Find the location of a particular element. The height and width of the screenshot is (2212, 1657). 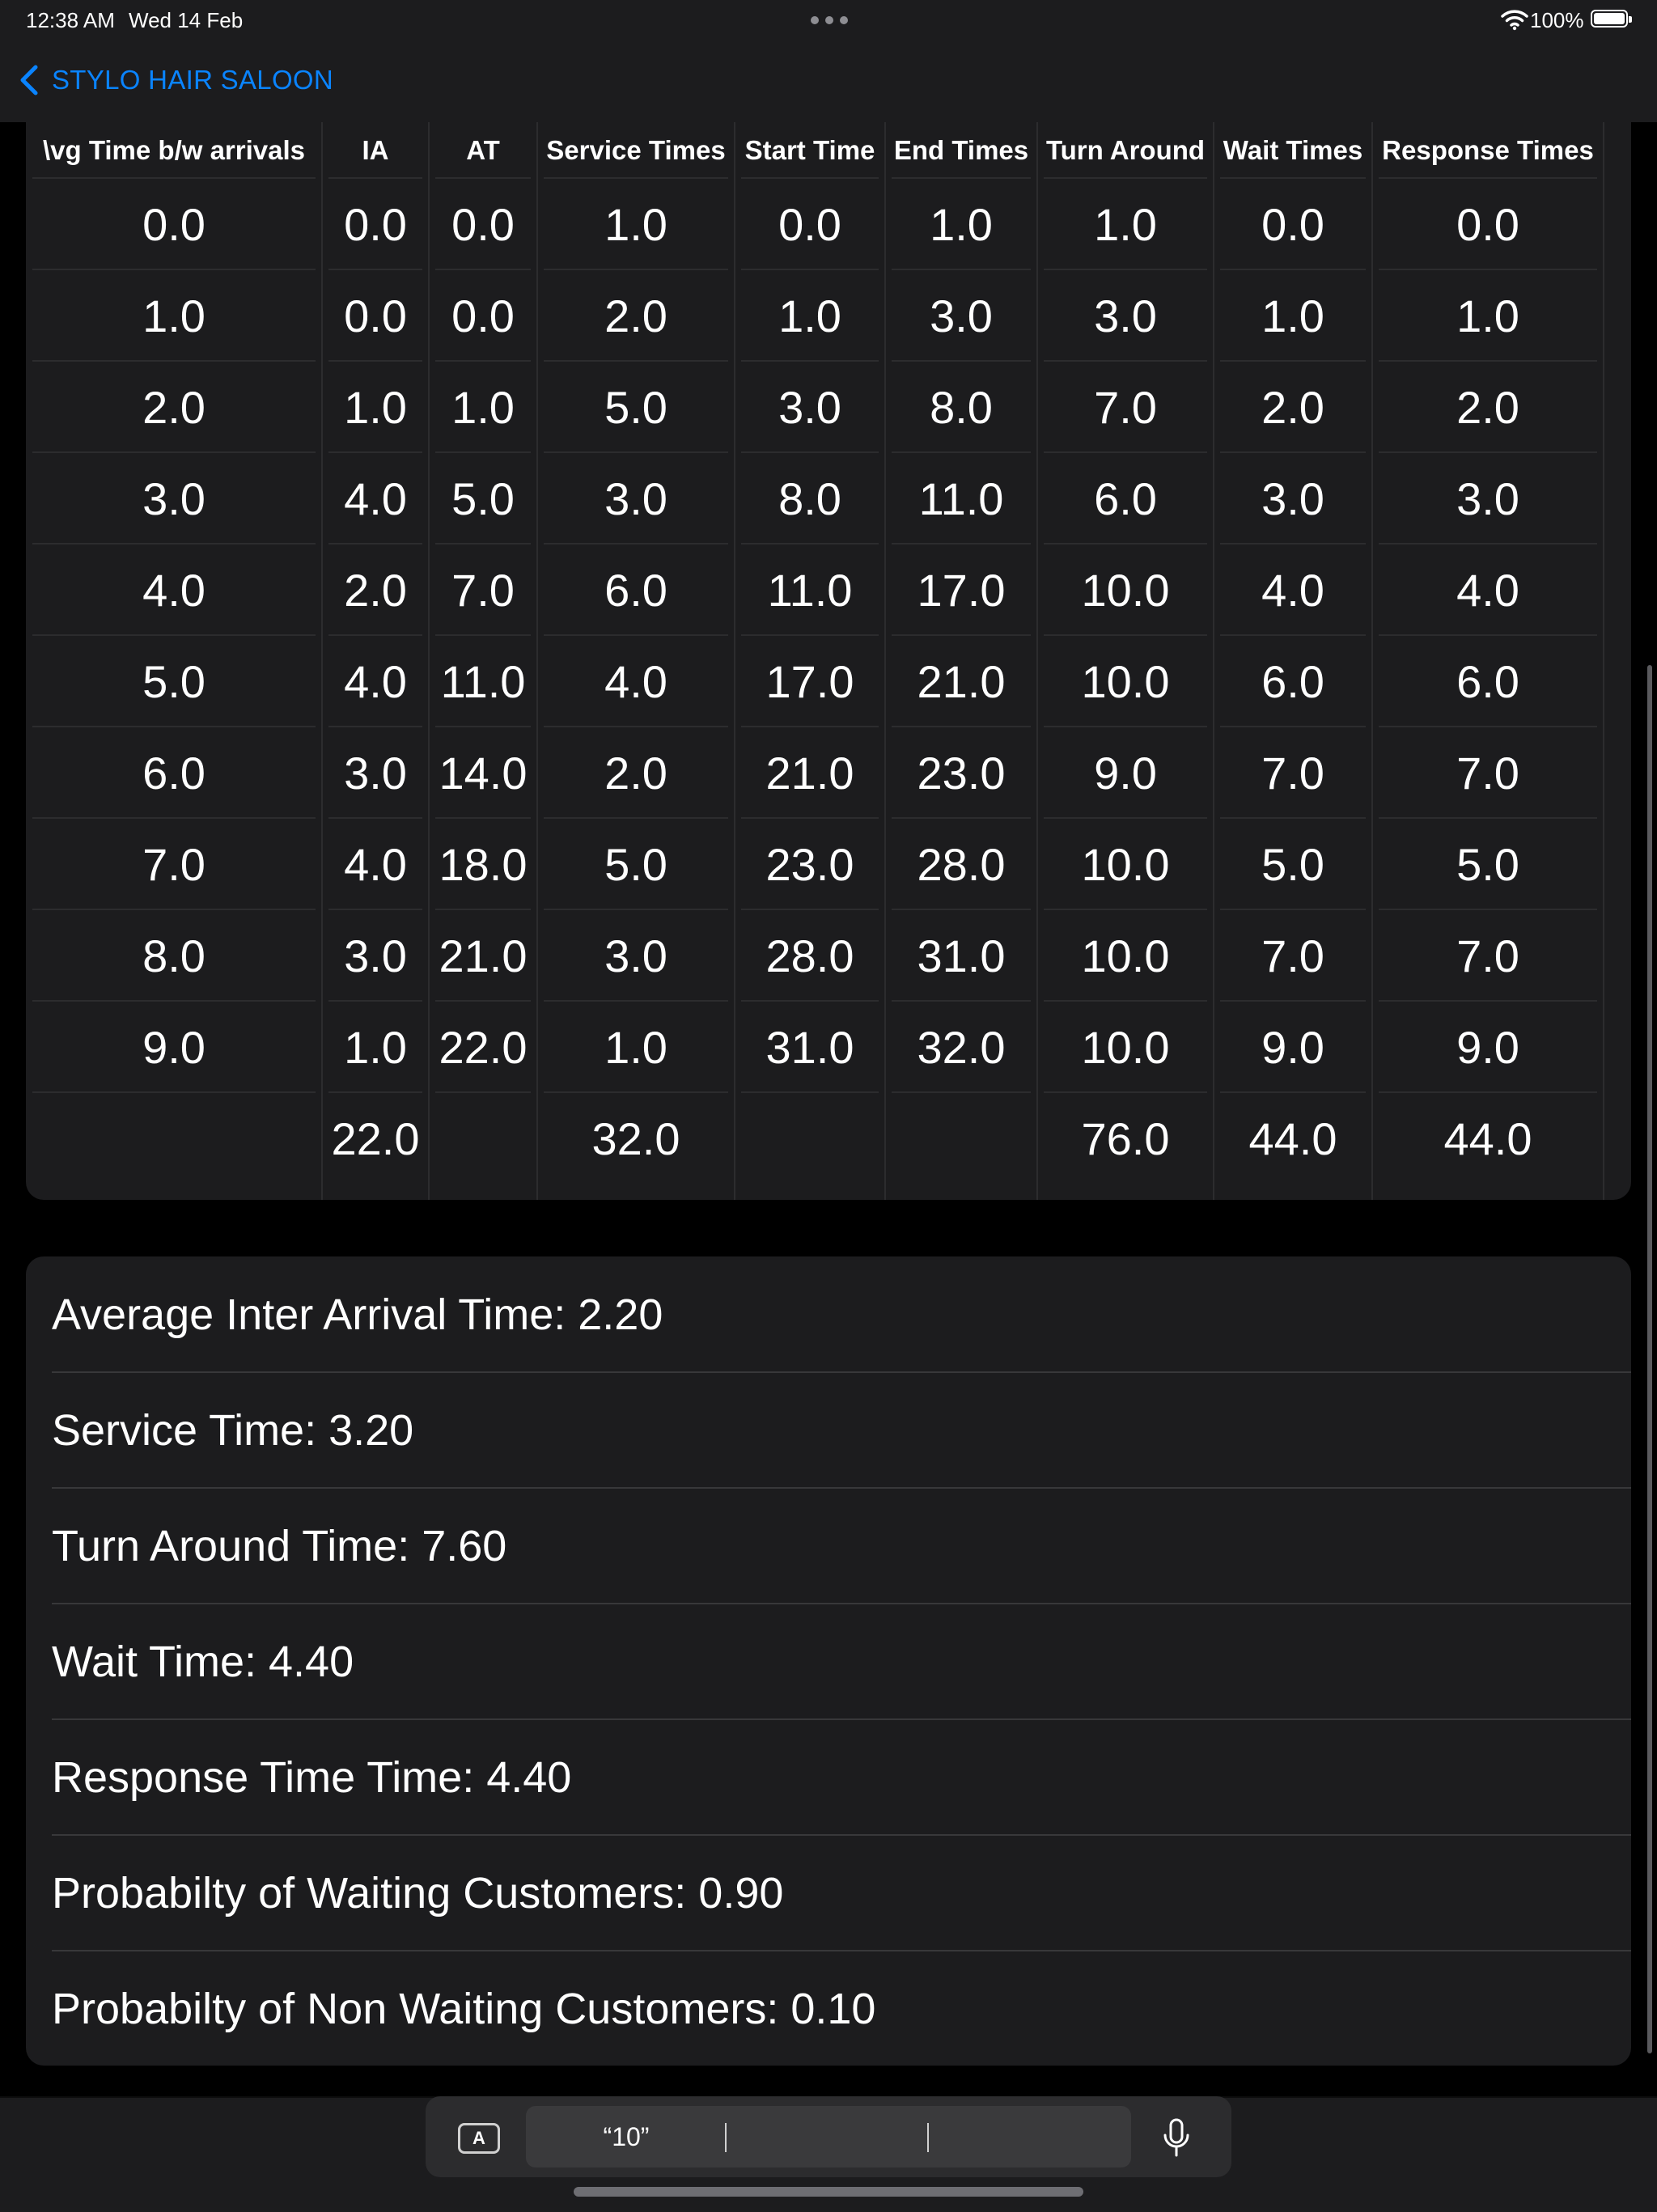

table-cell: 21.0 is located at coordinates (809, 773).